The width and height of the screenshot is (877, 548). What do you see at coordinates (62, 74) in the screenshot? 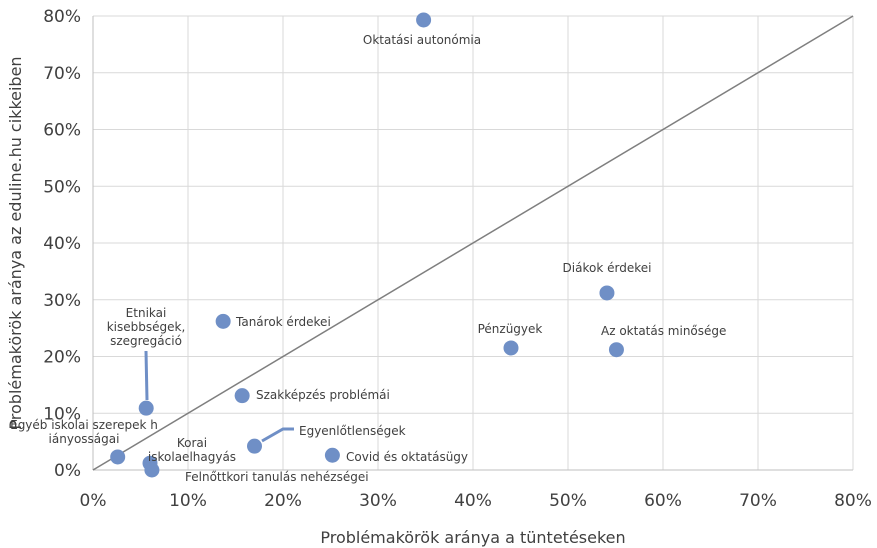
I see `y-tick-label: 70%` at bounding box center [62, 74].